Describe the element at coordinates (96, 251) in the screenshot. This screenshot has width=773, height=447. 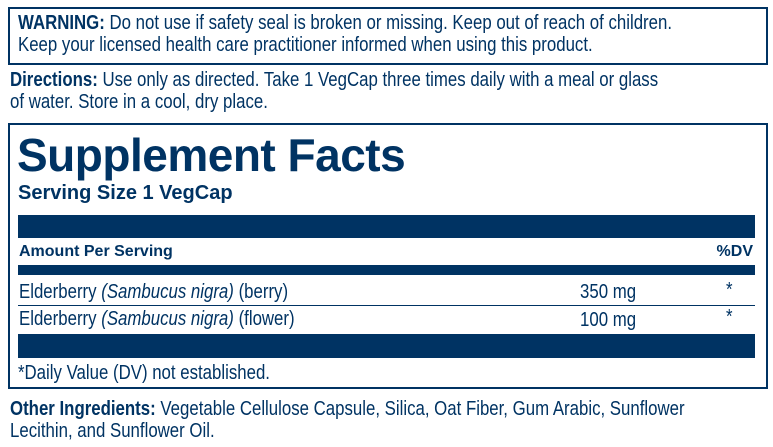
I see `amount-per-serving-header: Amount Per Serving` at that location.